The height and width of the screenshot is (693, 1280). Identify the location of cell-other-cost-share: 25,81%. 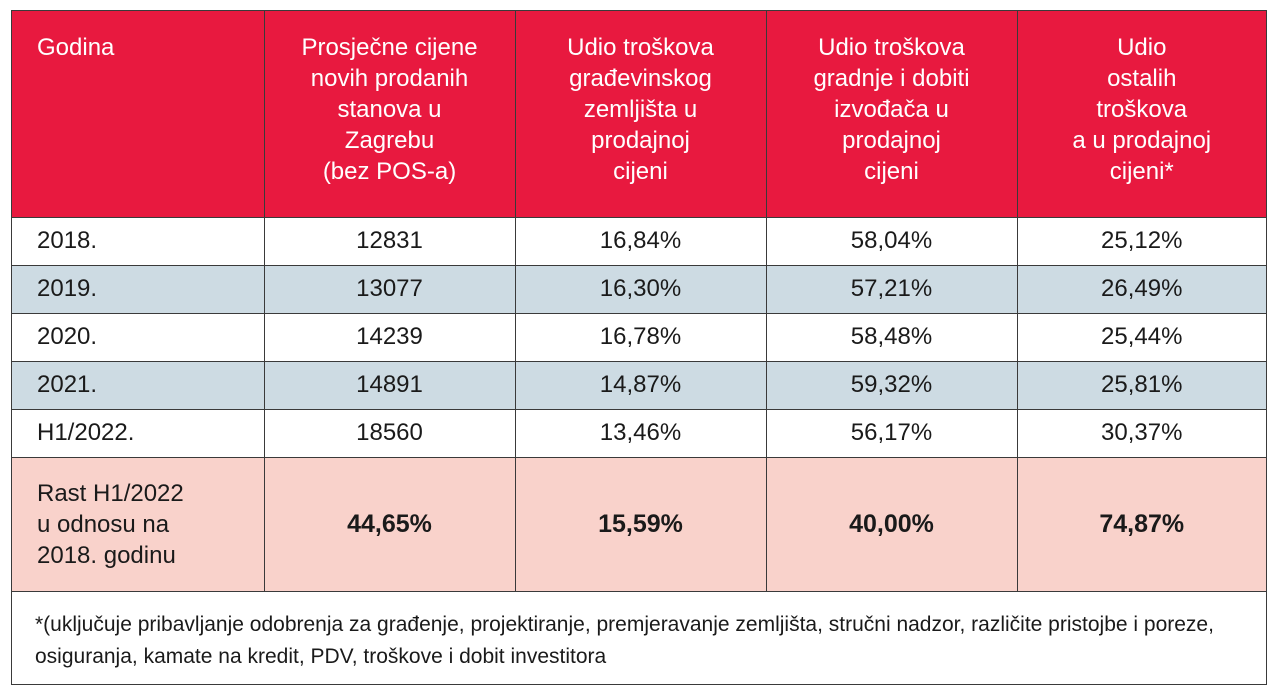
(1141, 385).